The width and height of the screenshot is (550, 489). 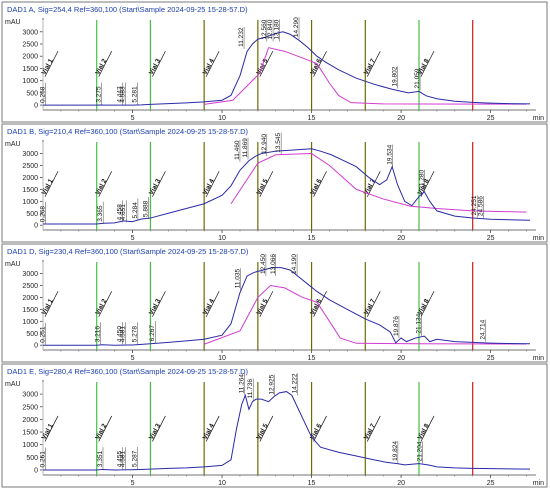 I want to click on peak-label: 13.545, so click(x=278, y=142).